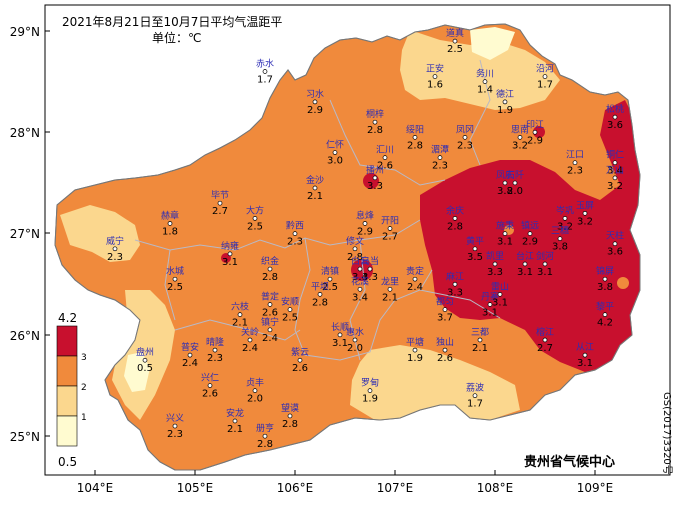 This screenshot has height=509, width=675. I want to click on longitude-axis: 104°E 105°E 106°E 107°E 108°E 109°E, so click(345, 482).